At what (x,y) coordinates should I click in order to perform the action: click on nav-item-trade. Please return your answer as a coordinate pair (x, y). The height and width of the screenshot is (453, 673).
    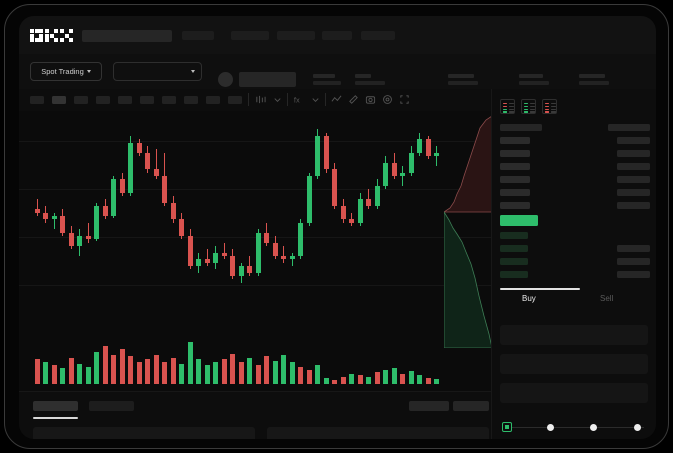
    Looking at the image, I should click on (198, 35).